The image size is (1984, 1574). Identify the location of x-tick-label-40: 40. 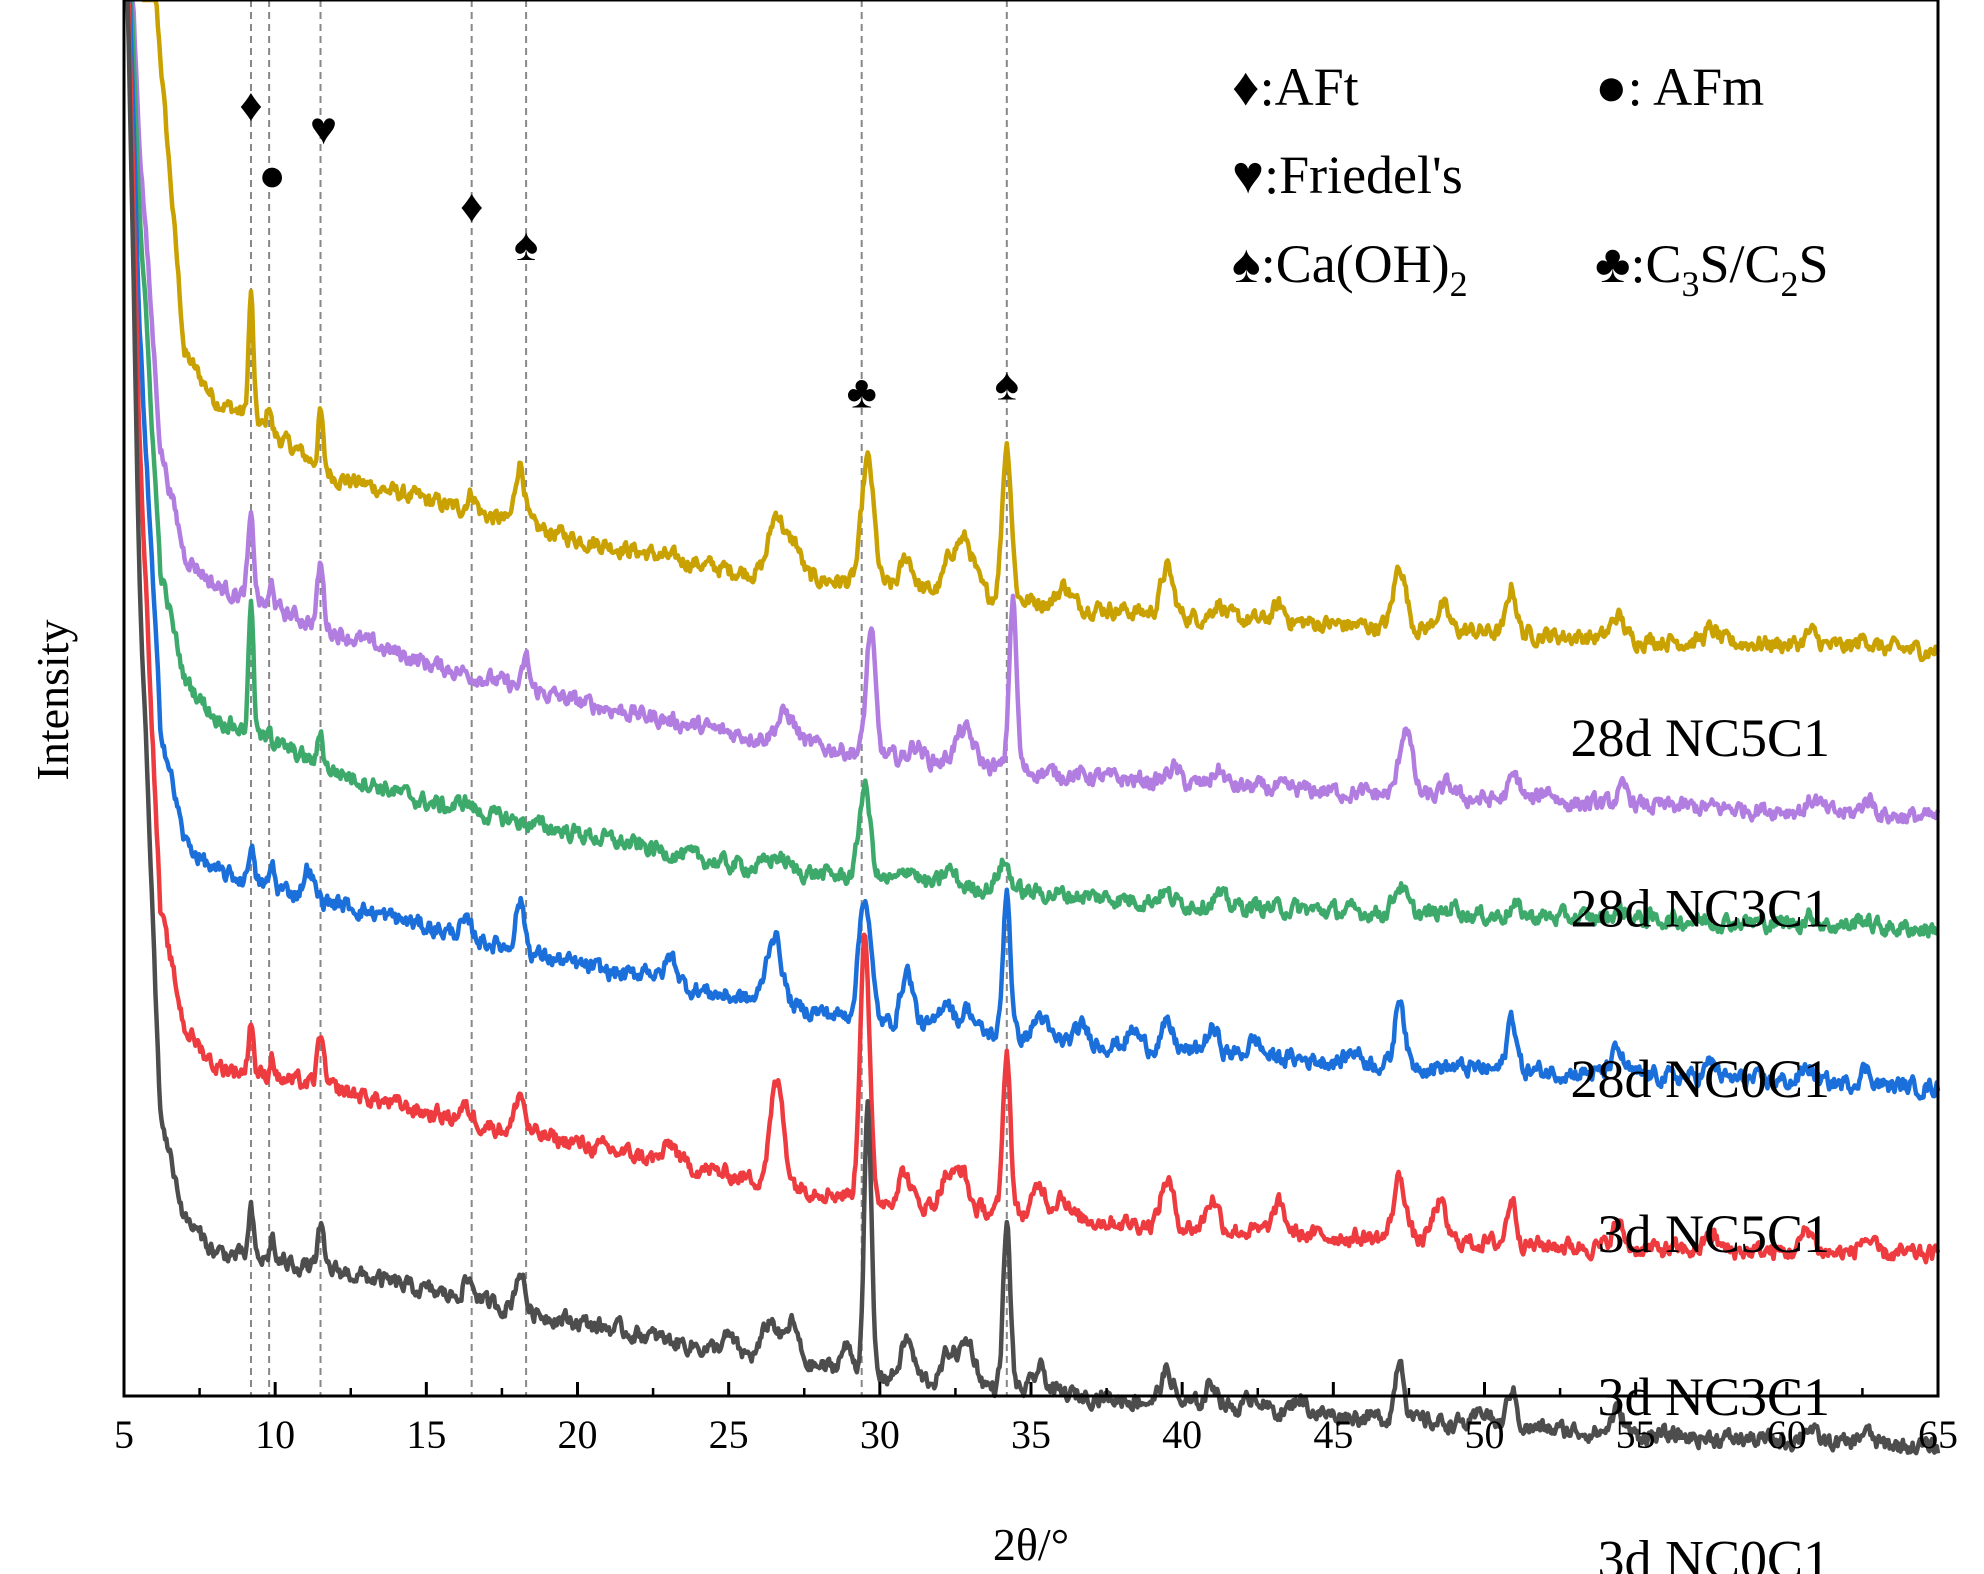
(1182, 1434).